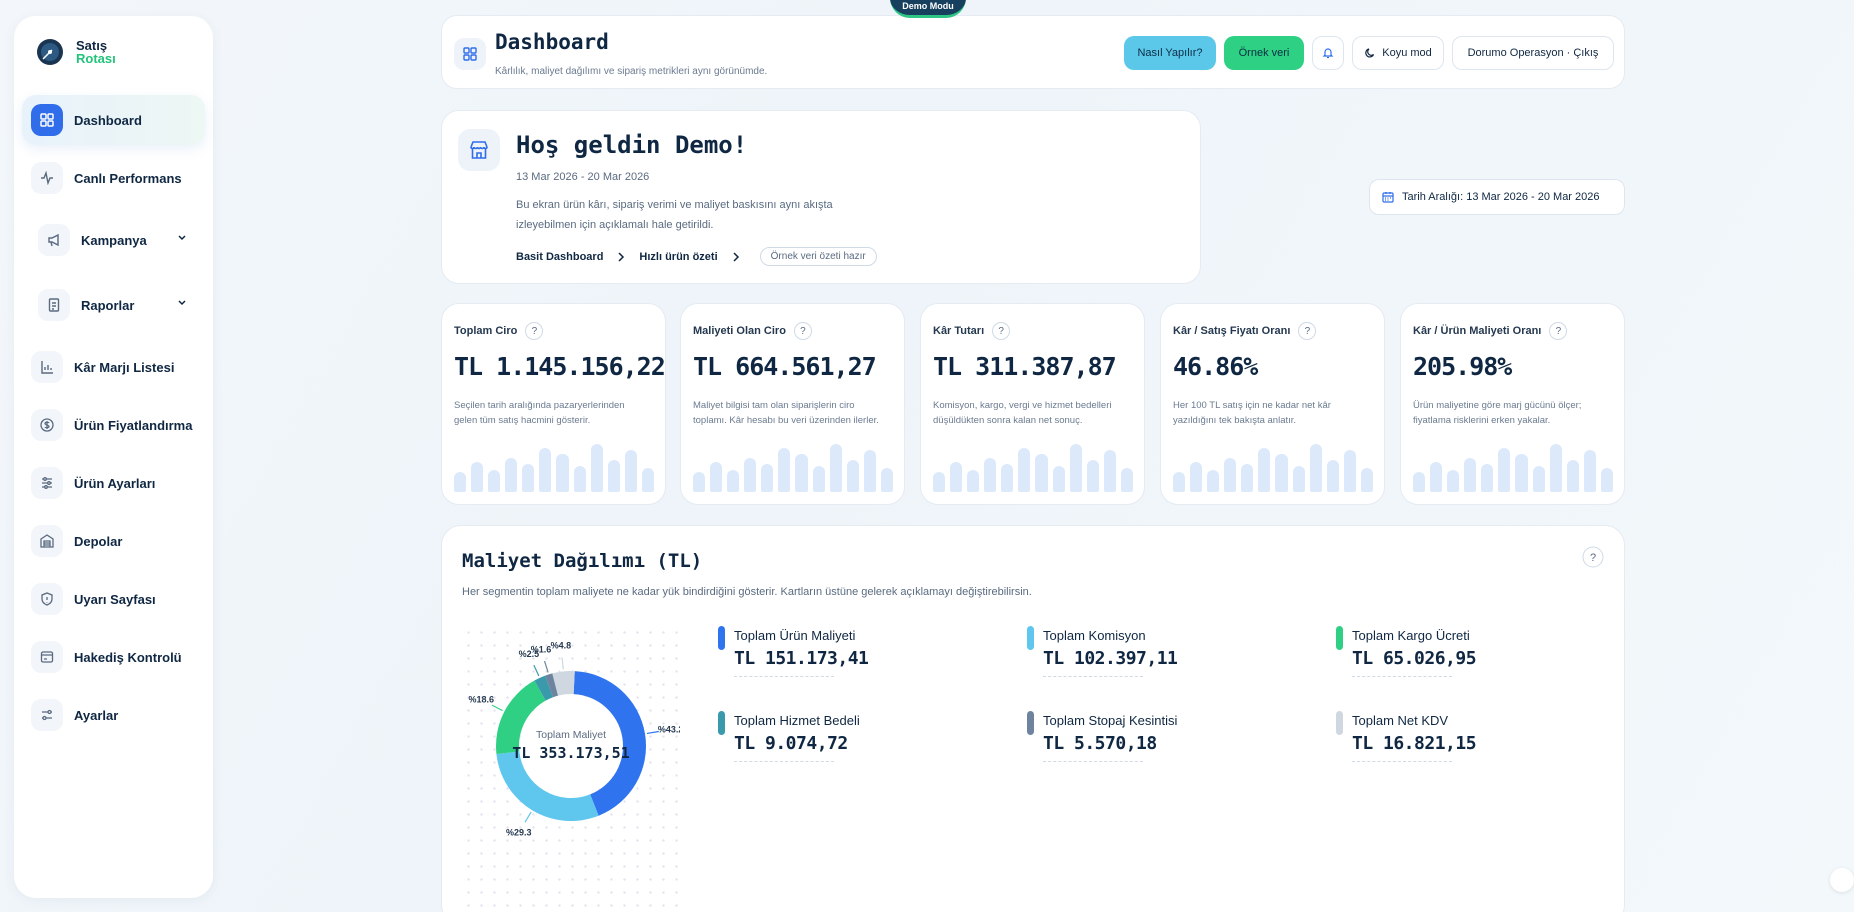 This screenshot has height=912, width=1854. Describe the element at coordinates (1414, 658) in the screenshot. I see `legend-value: TL 65.026,95` at that location.